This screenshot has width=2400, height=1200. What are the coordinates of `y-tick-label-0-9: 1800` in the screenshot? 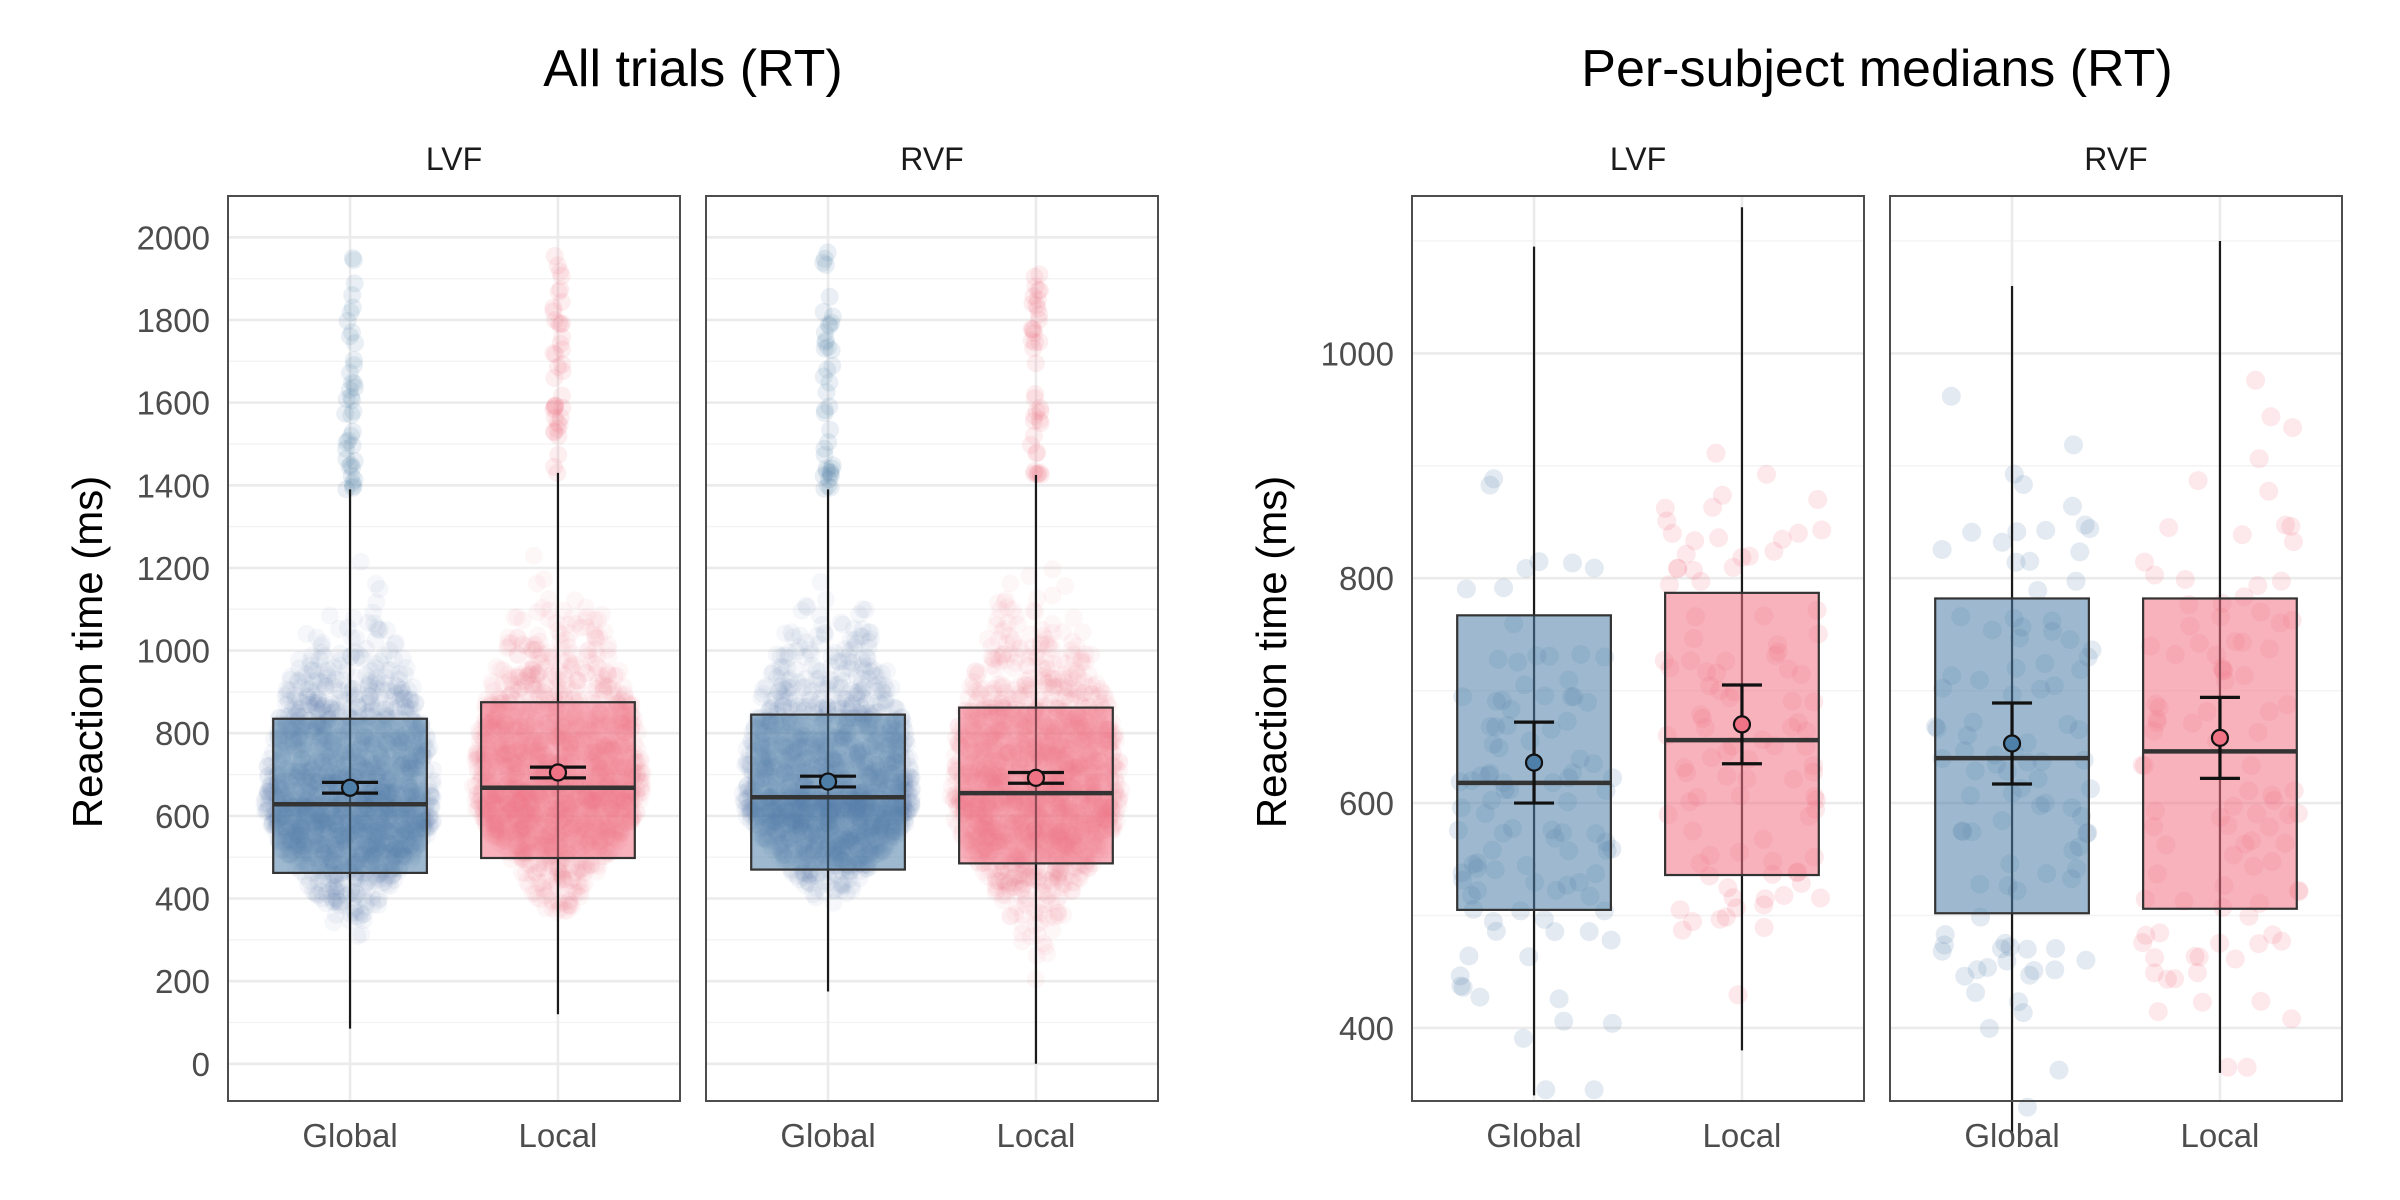 It's located at (173, 320).